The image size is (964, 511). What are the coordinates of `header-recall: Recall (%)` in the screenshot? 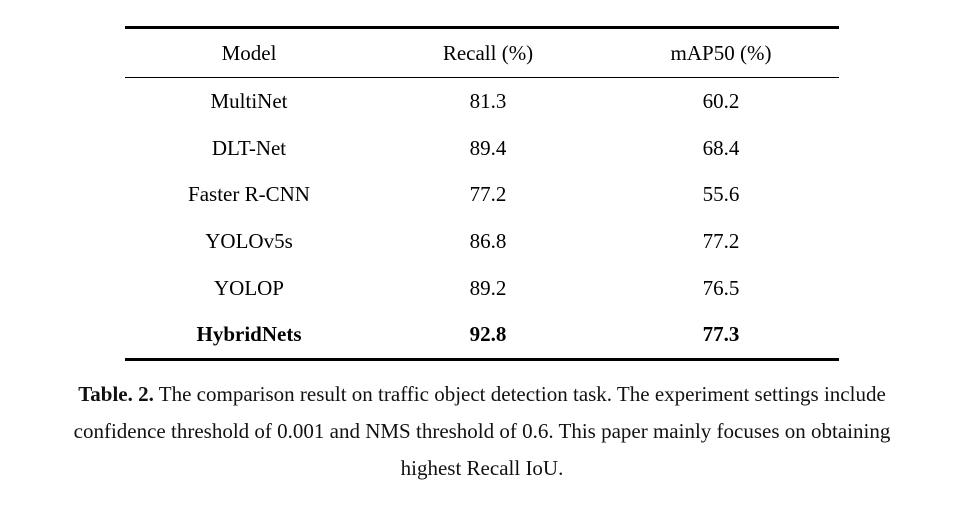 It's located at (488, 52).